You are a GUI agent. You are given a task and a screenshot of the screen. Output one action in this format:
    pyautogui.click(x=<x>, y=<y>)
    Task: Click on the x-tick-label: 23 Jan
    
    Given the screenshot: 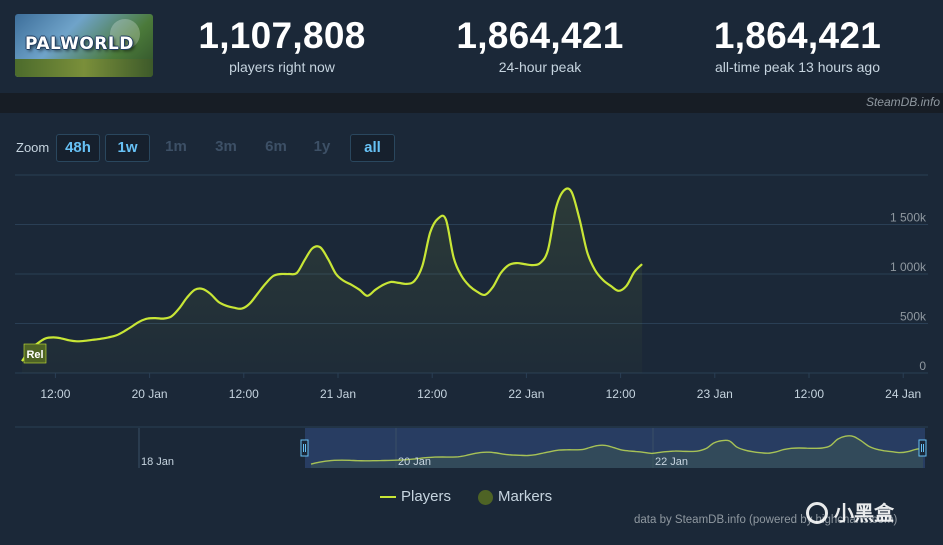 What is the action you would take?
    pyautogui.click(x=715, y=394)
    